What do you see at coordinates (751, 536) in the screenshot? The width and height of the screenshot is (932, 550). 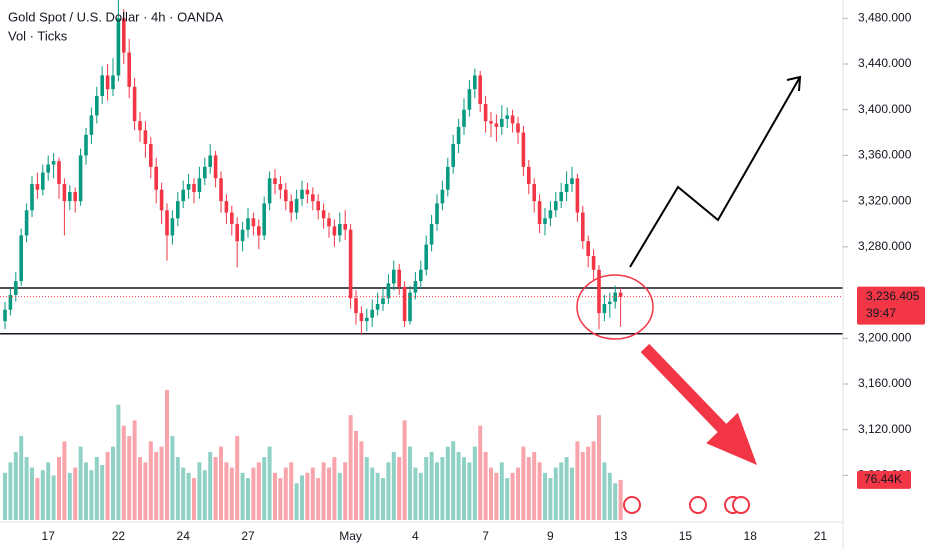 I see `x-tick-label: 18` at bounding box center [751, 536].